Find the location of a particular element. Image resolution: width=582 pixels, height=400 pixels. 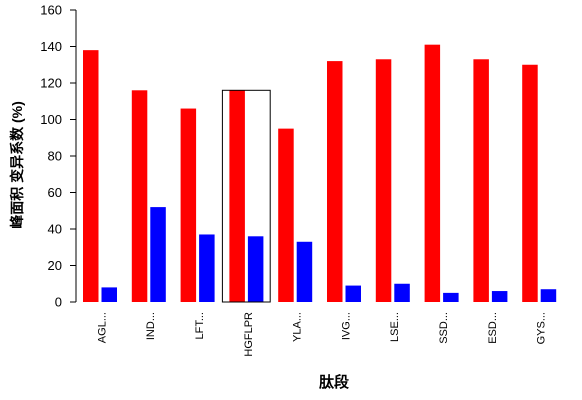

x-tick-label: HGFLPR is located at coordinates (249, 334).